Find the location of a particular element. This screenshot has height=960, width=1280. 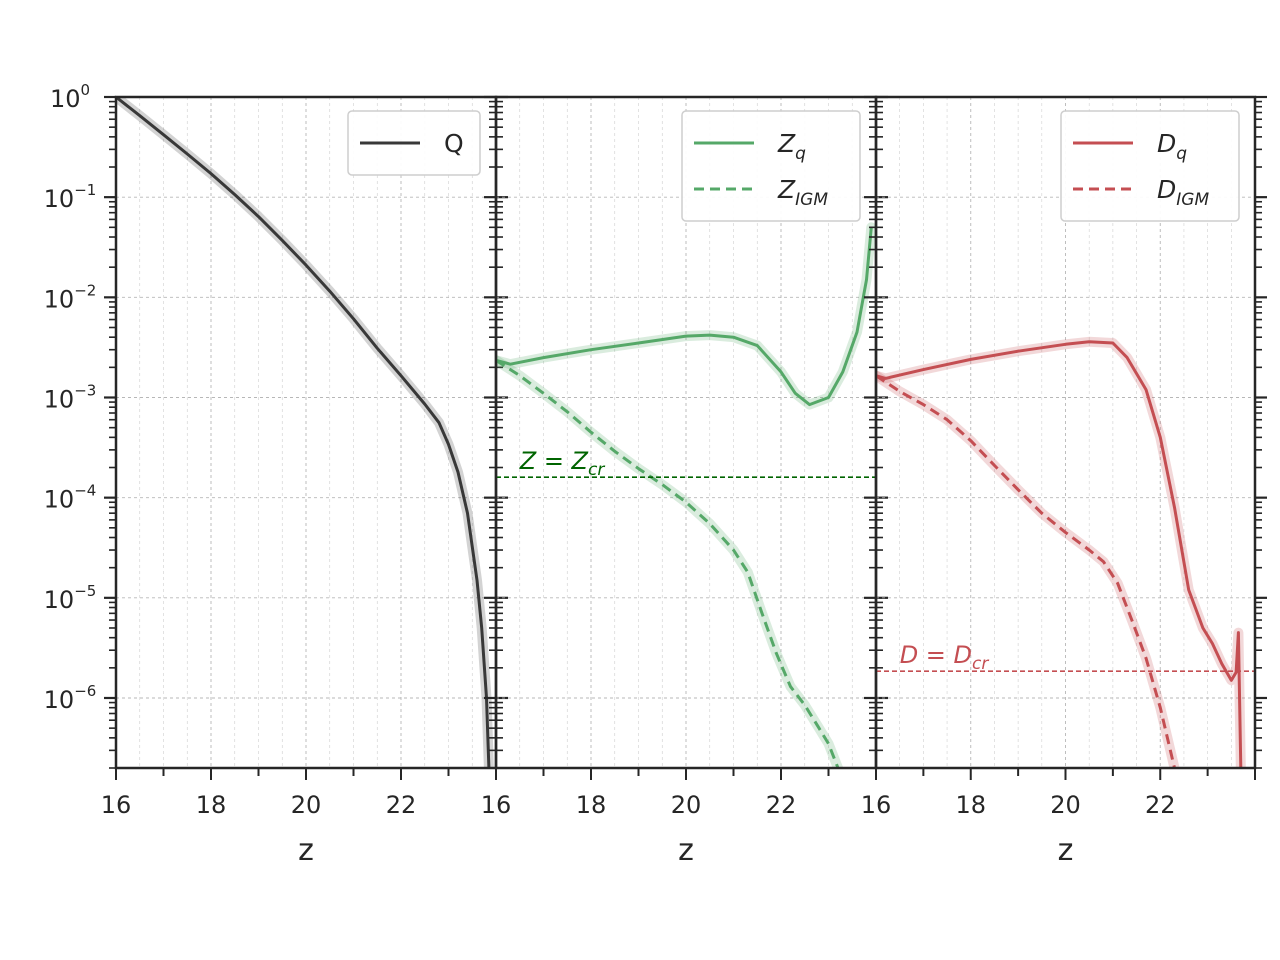

y-tick-exponent: −5 is located at coordinates (85, 591).